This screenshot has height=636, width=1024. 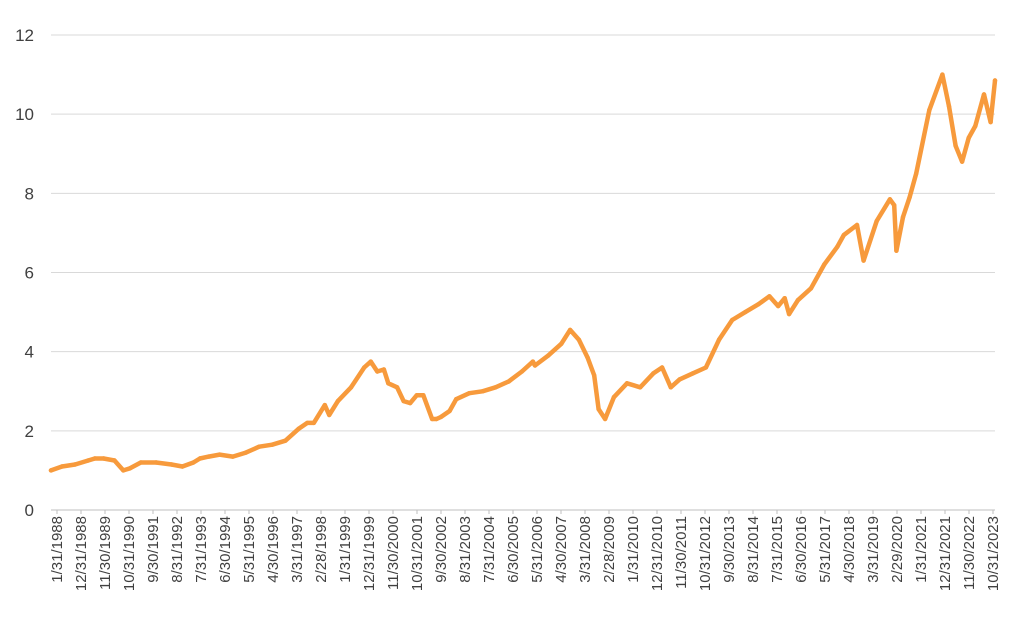 What do you see at coordinates (297, 549) in the screenshot?
I see `x-tick-label: 3/31/1997` at bounding box center [297, 549].